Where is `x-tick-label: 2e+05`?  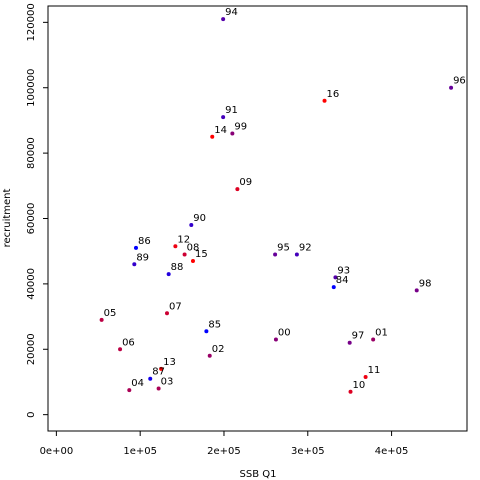
x-tick-label: 2e+05 is located at coordinates (224, 451).